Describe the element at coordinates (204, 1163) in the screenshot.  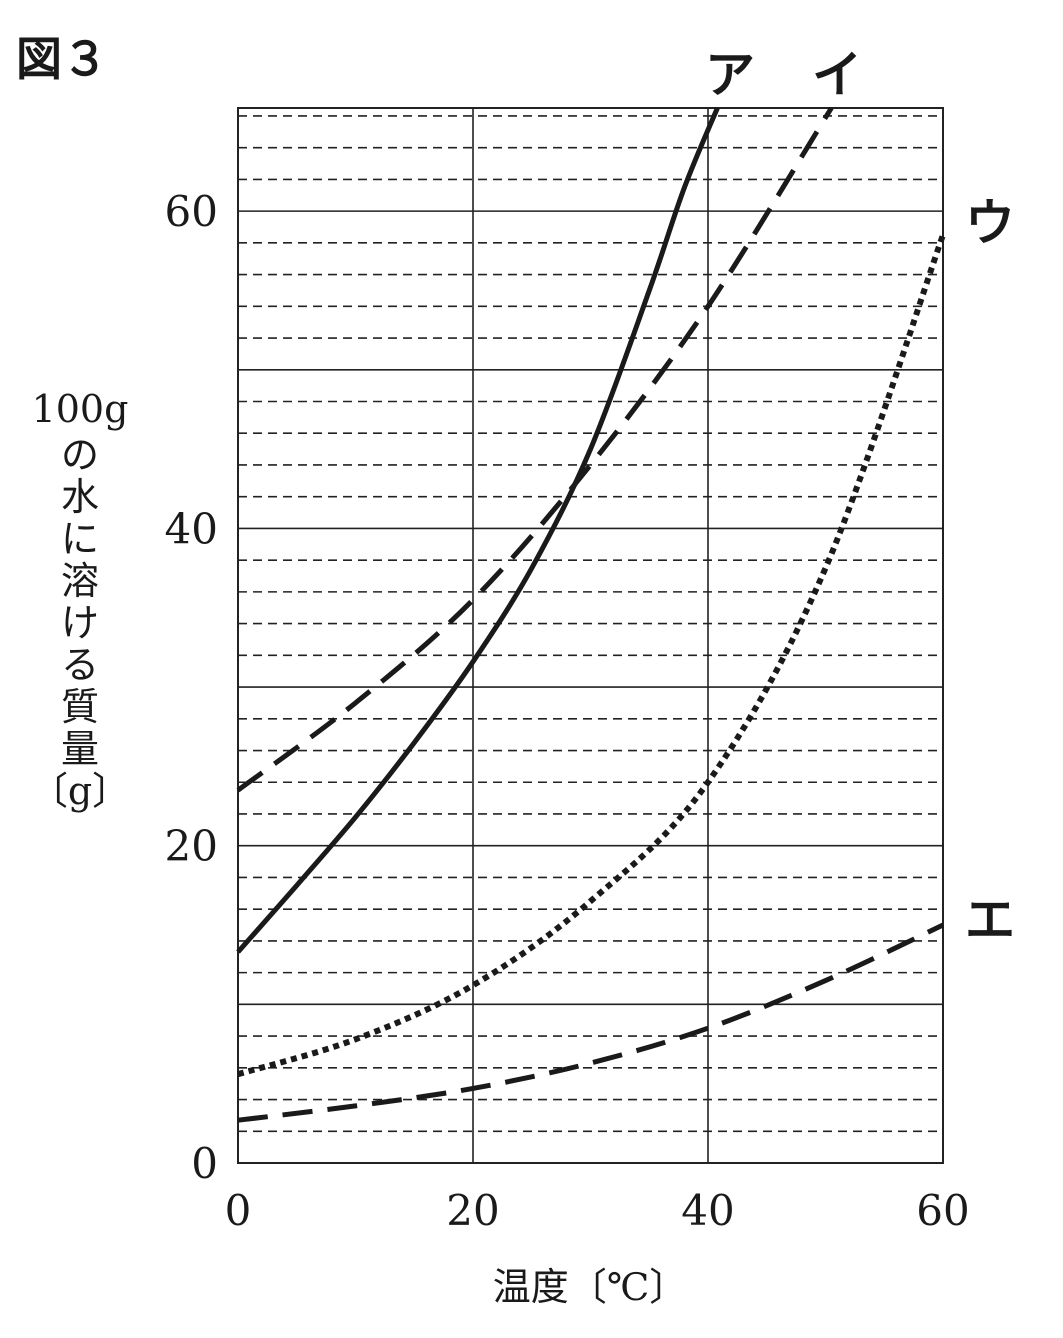
I see `y-tick-label: 0` at that location.